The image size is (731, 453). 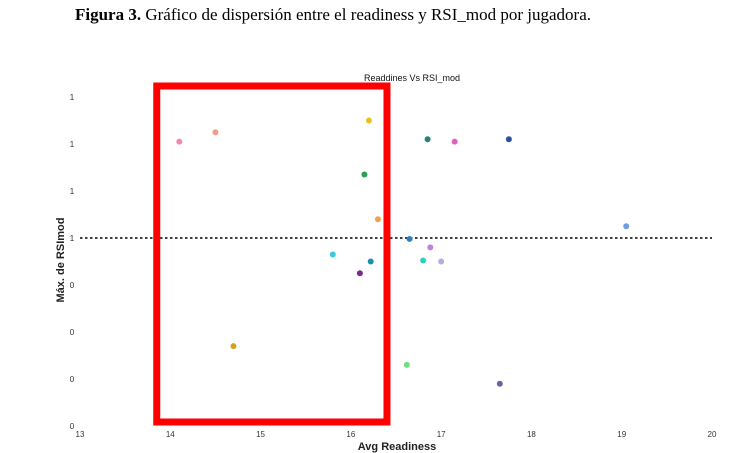 I want to click on x-axis-title: Avg Readiness, so click(x=397, y=447).